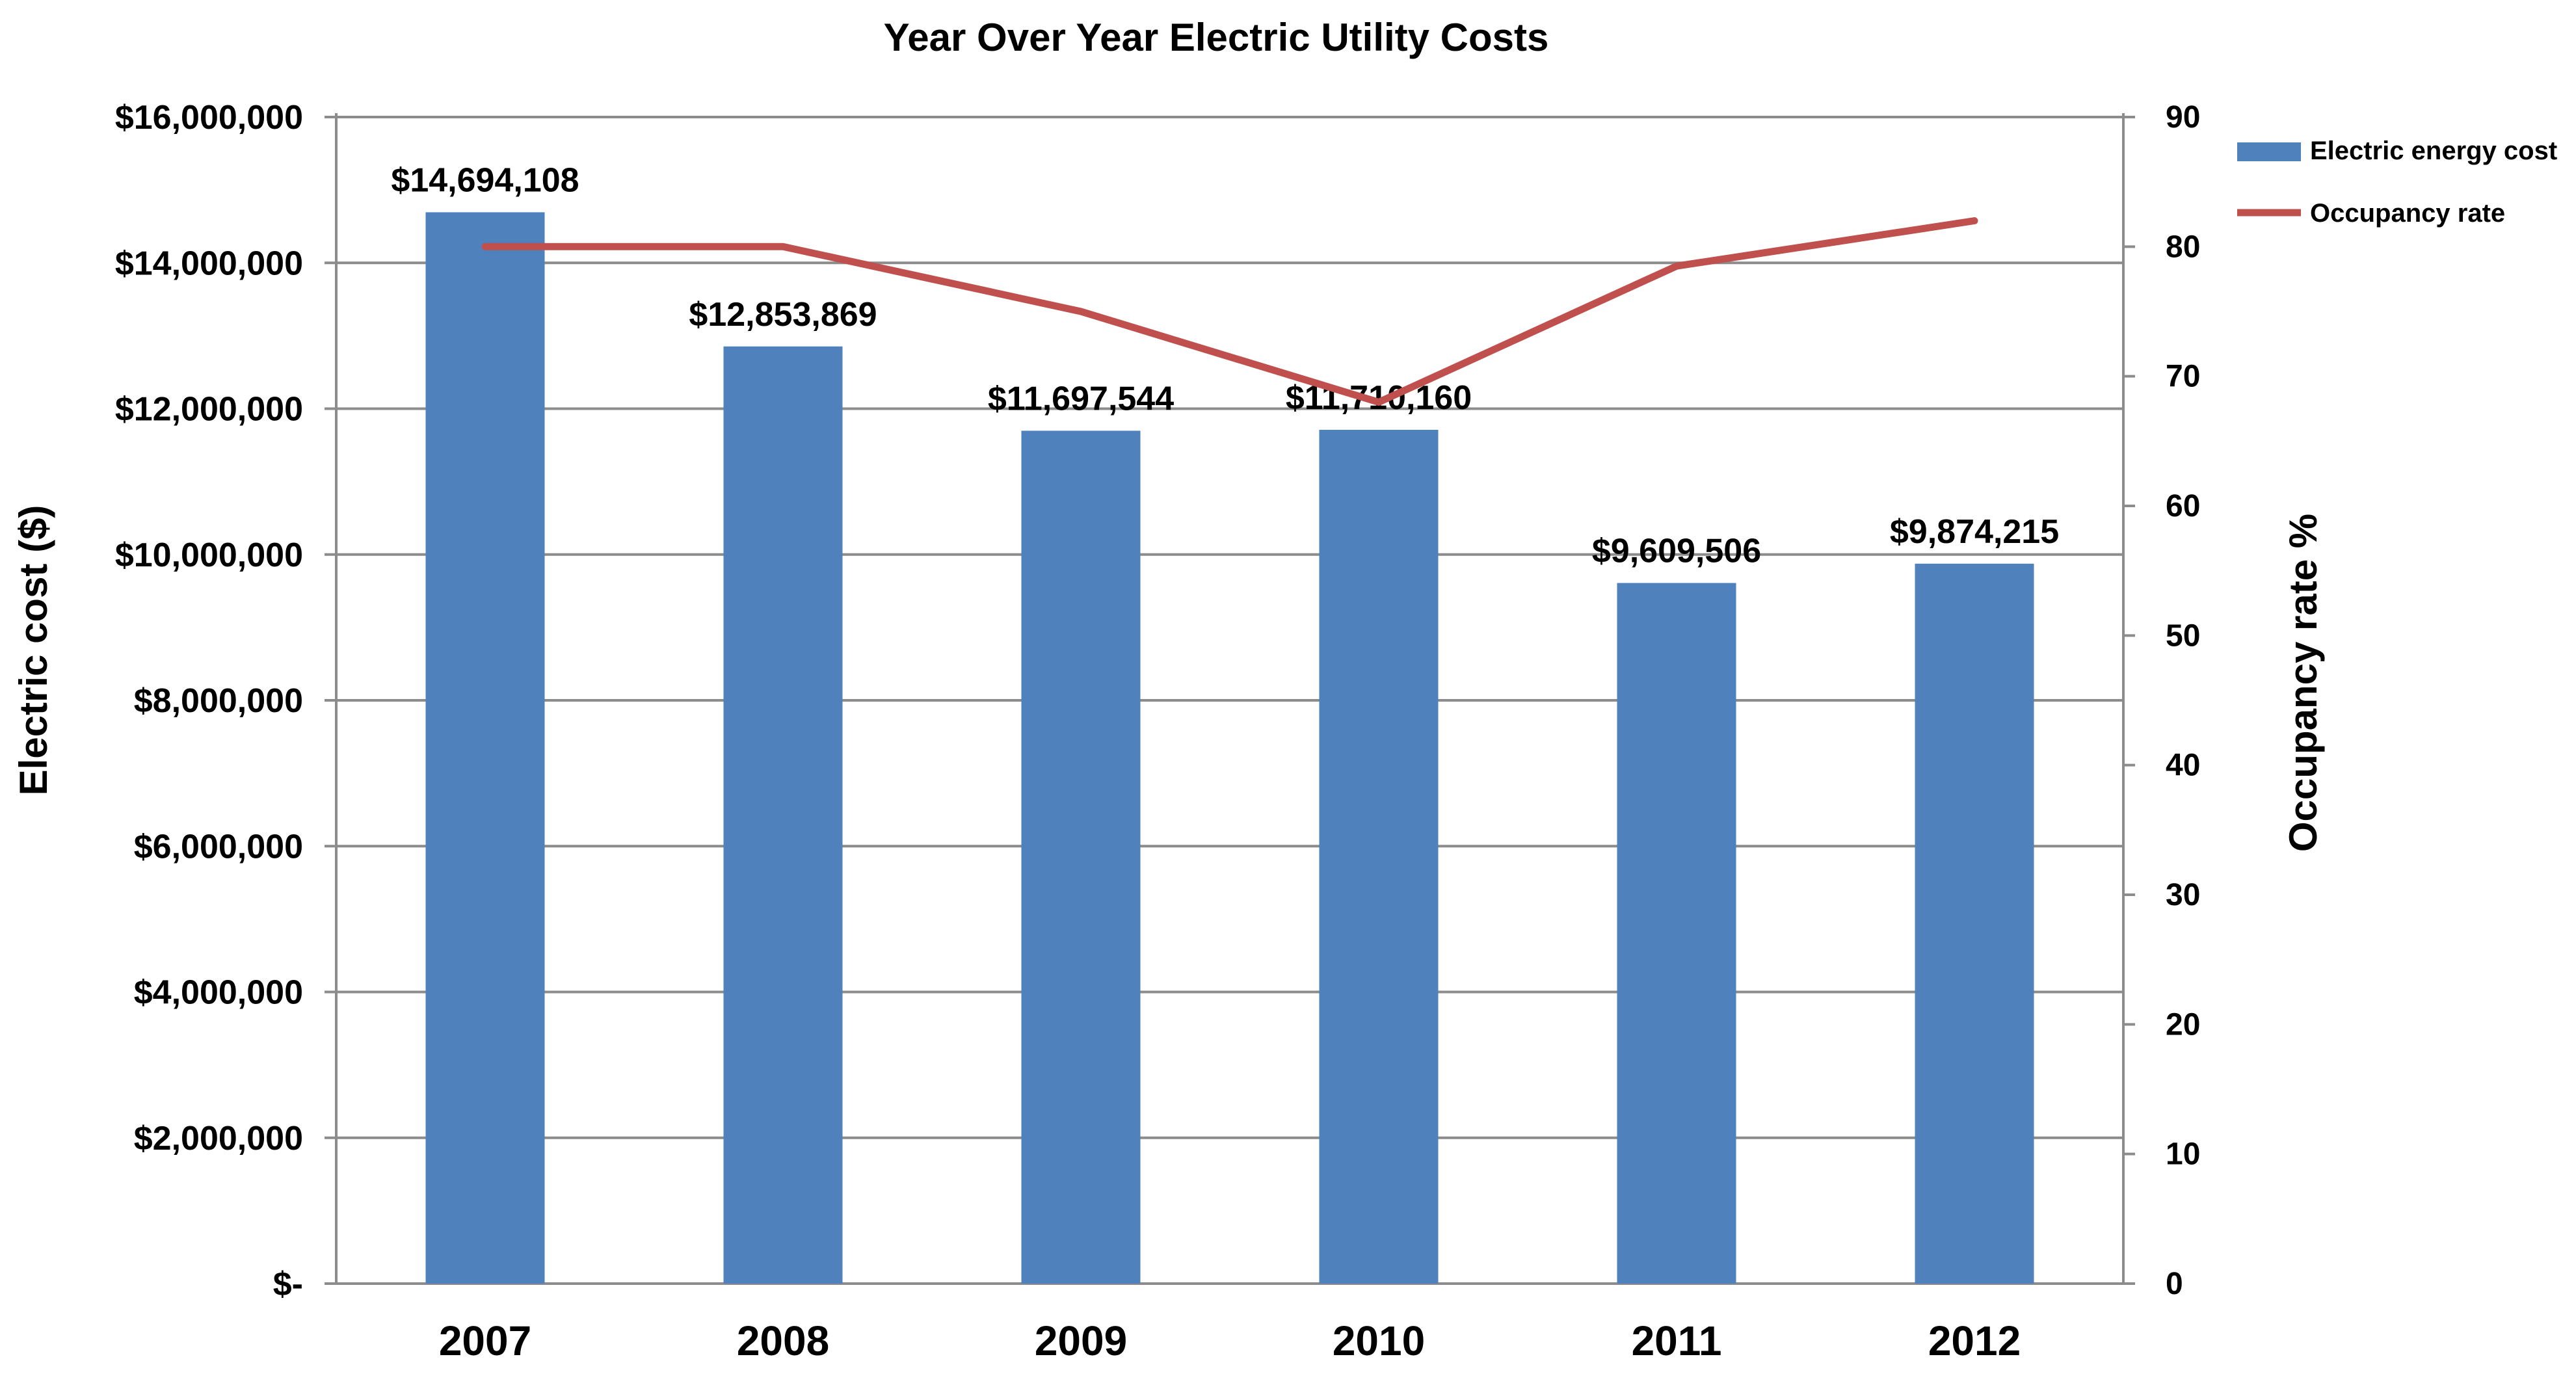 This screenshot has height=1387, width=2576. I want to click on bar-data-label: $9,874,215, so click(1974, 532).